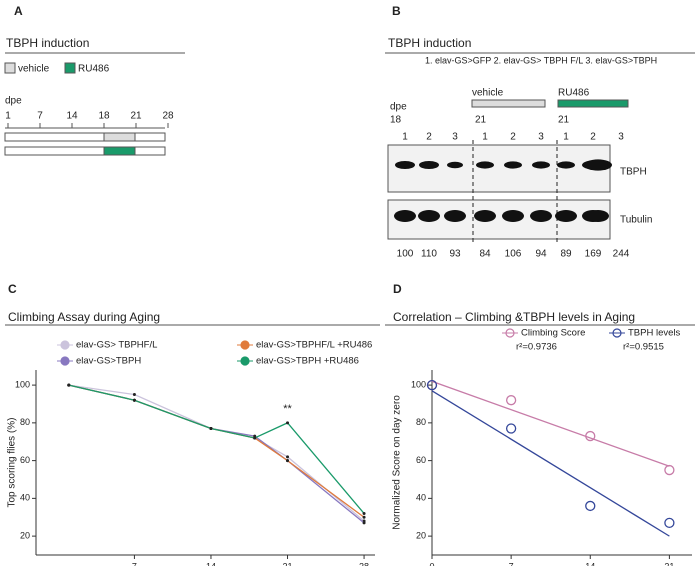 Image resolution: width=700 pixels, height=566 pixels. Describe the element at coordinates (488, 93) in the screenshot. I see `treatment: vehicle` at that location.